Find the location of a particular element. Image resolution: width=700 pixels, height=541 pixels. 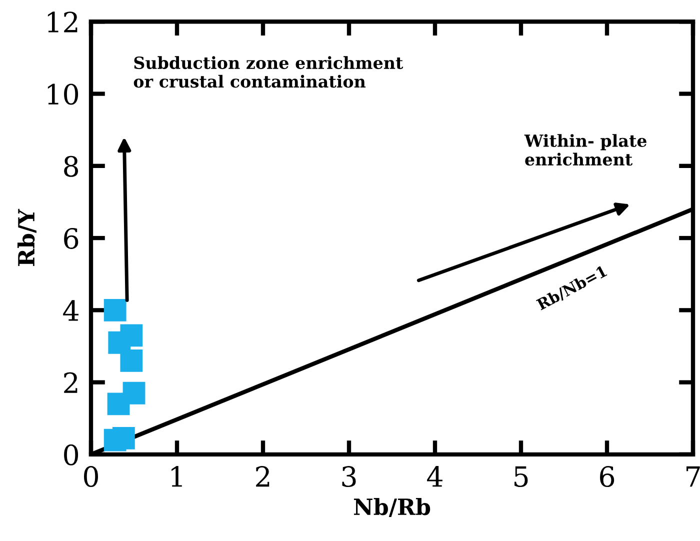

x-axis-title: Nb/Rb is located at coordinates (392, 507).